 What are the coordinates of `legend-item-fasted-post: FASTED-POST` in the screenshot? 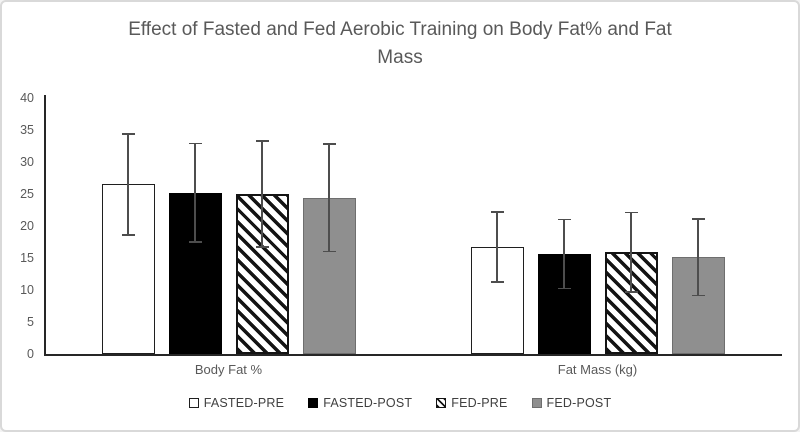 It's located at (360, 403).